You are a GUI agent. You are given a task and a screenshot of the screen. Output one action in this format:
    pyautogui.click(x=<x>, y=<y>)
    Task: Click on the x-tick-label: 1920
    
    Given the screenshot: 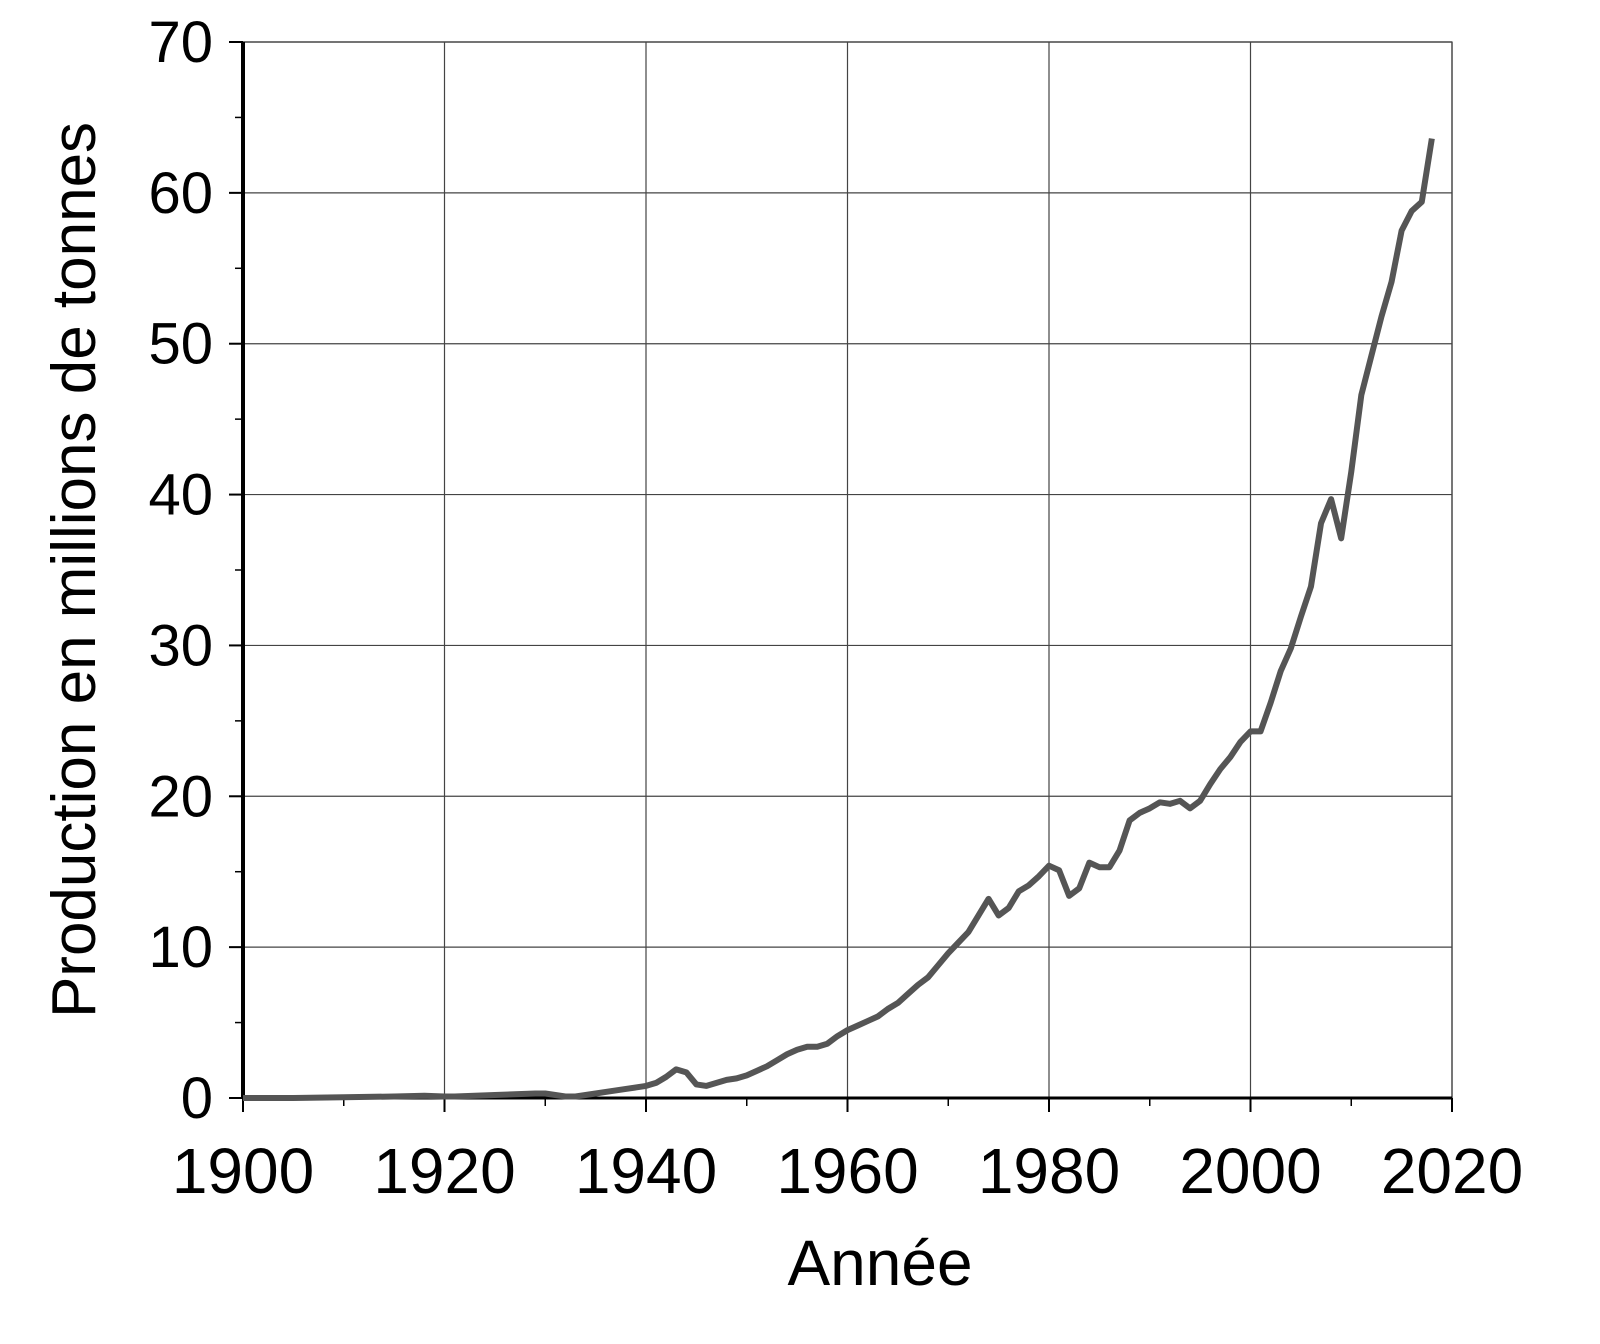 What is the action you would take?
    pyautogui.click(x=444, y=1171)
    